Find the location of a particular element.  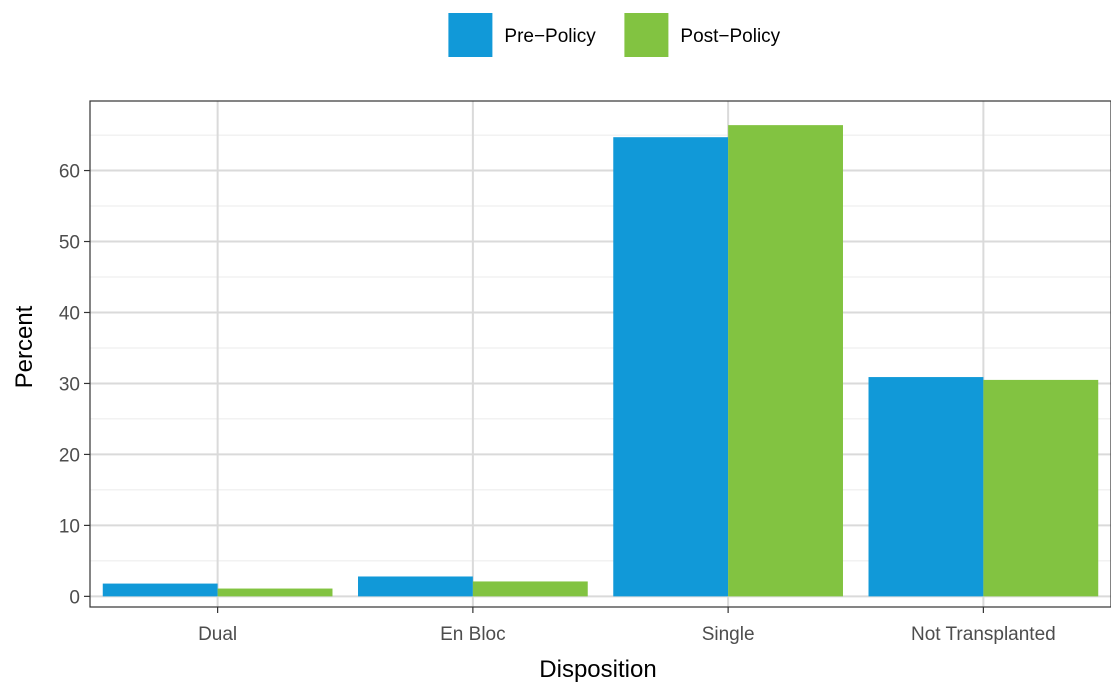

y-axis: 0 10 20 30 40 50 60 is located at coordinates (74, 385).